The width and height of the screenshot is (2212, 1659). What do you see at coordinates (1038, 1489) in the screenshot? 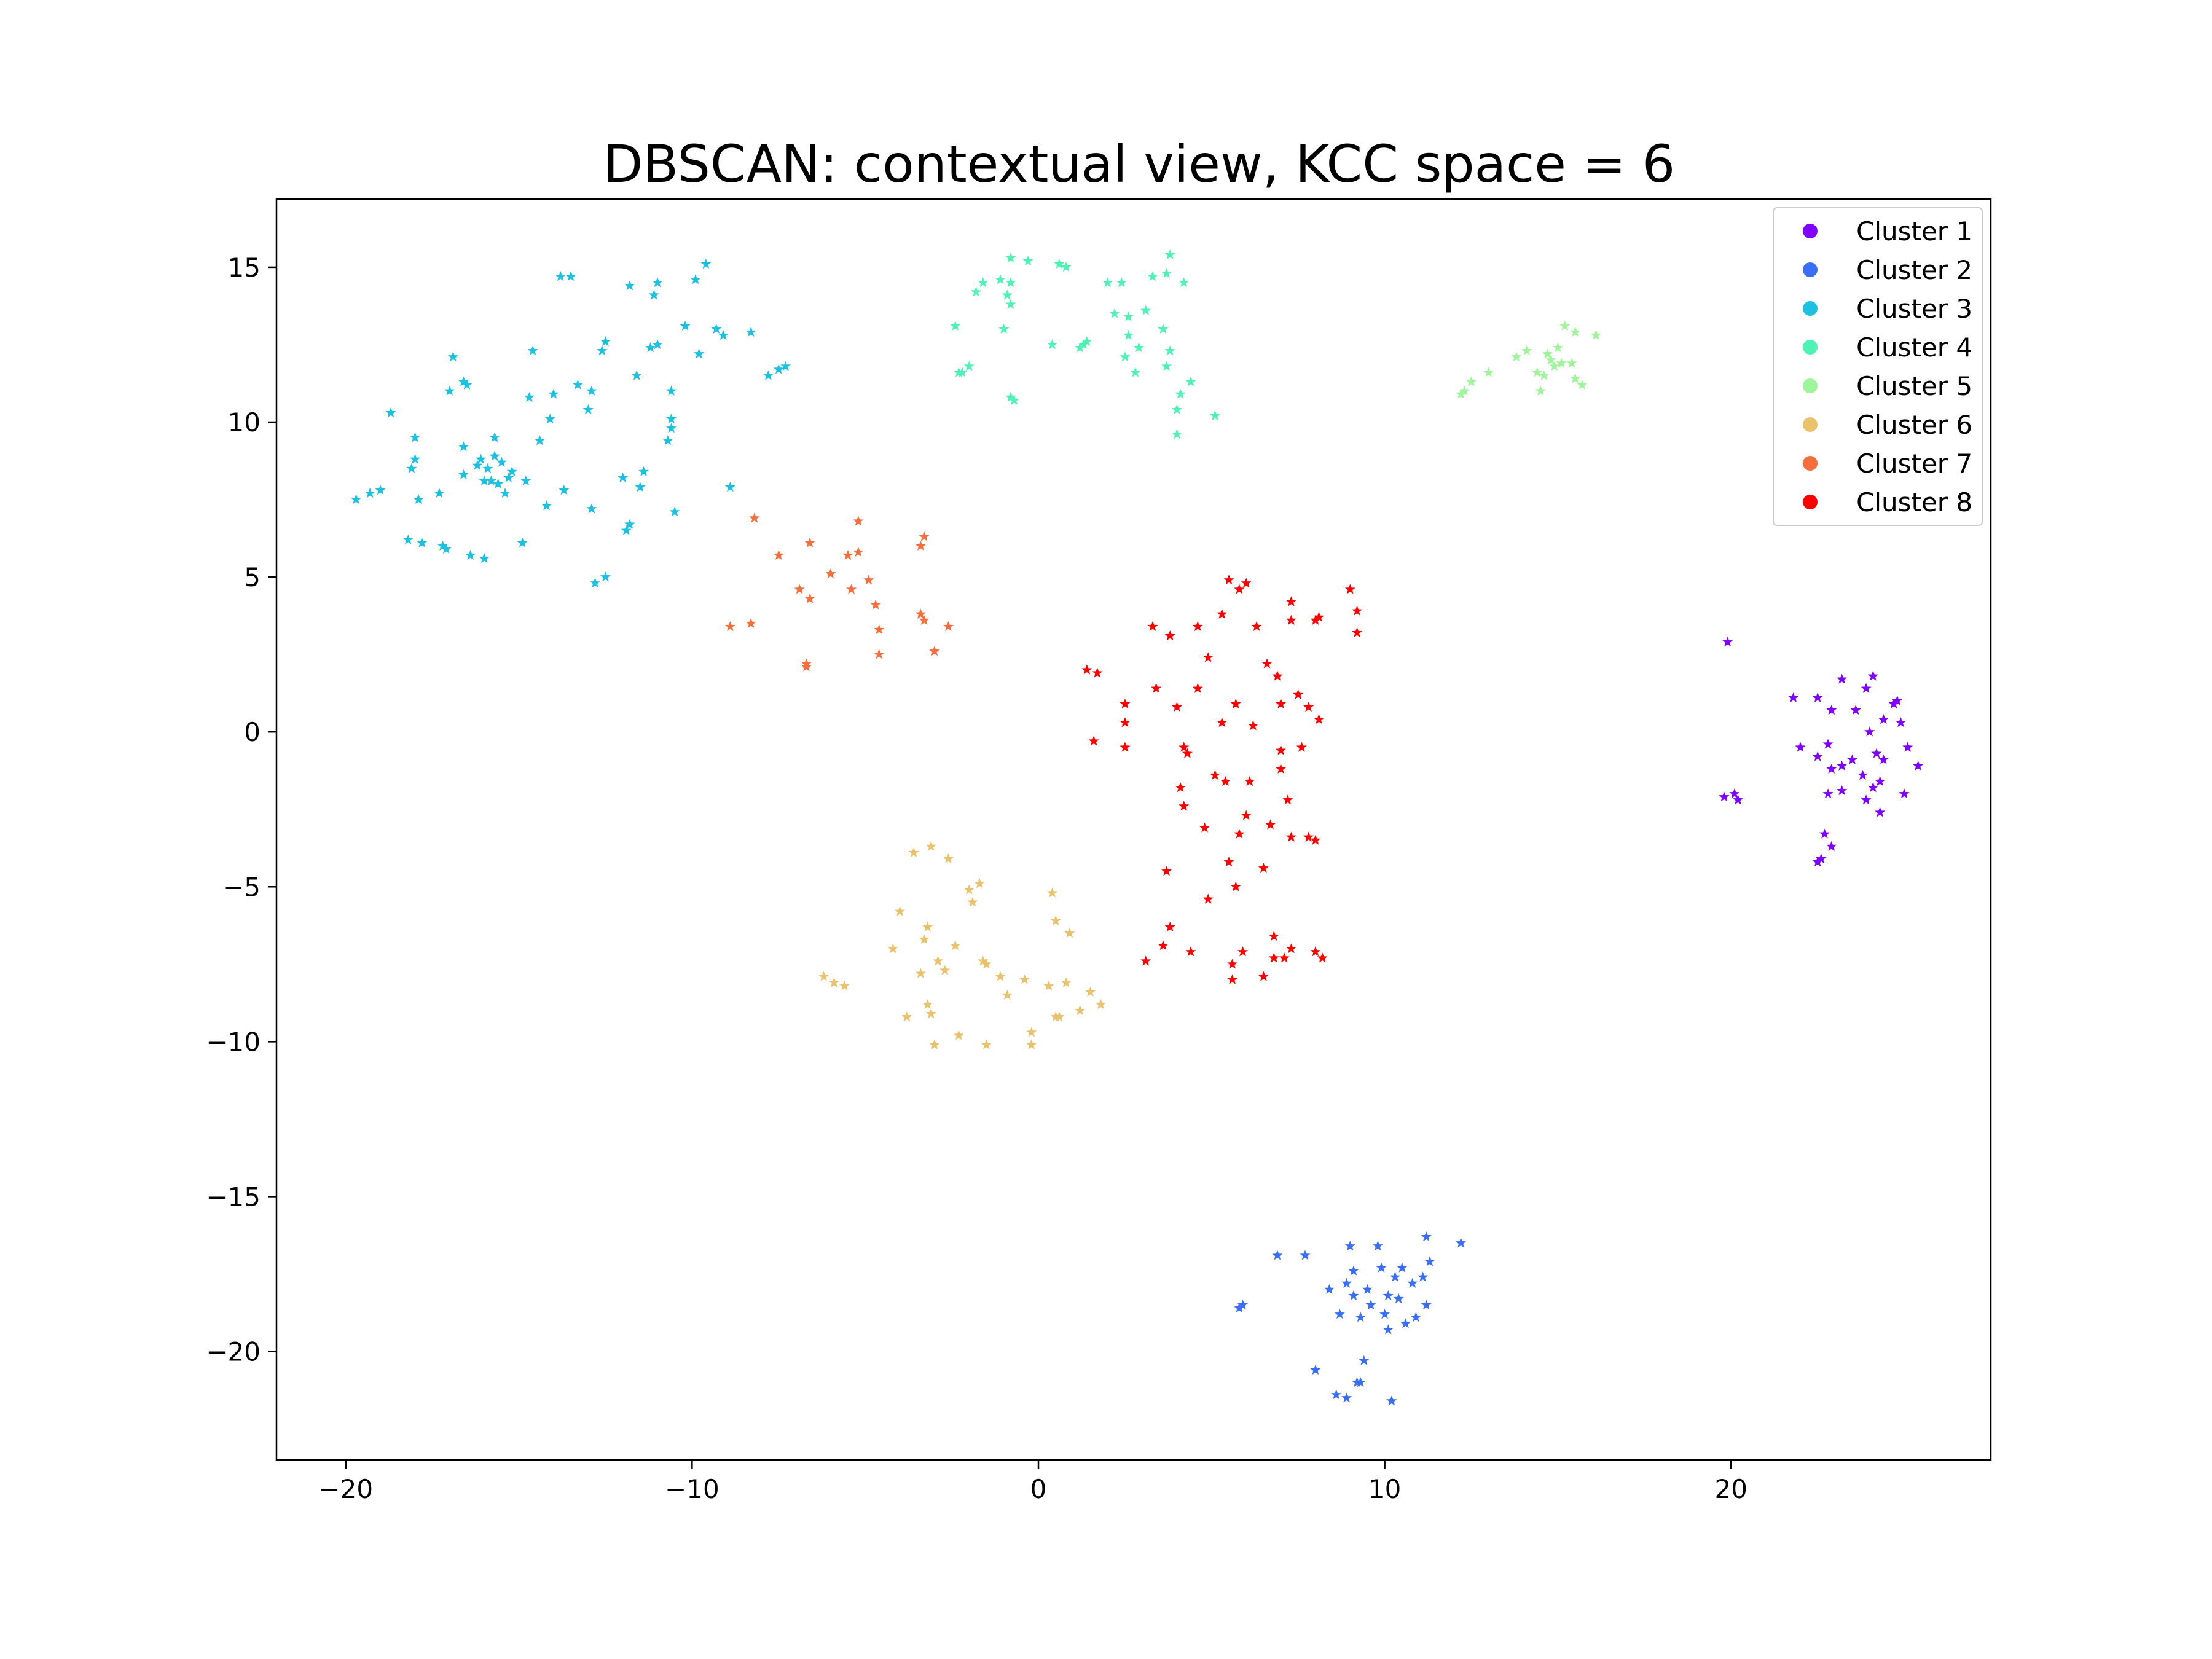
I see `x-tick-label: 0` at bounding box center [1038, 1489].